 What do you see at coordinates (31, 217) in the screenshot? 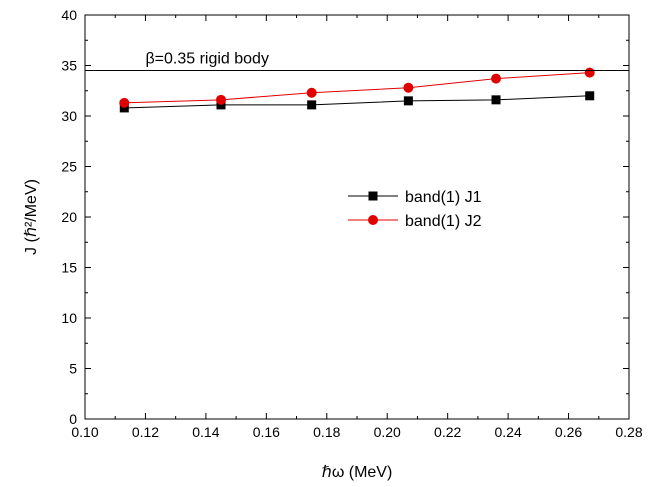
I see `y-axis-title: J (ℏ²/MeV)` at bounding box center [31, 217].